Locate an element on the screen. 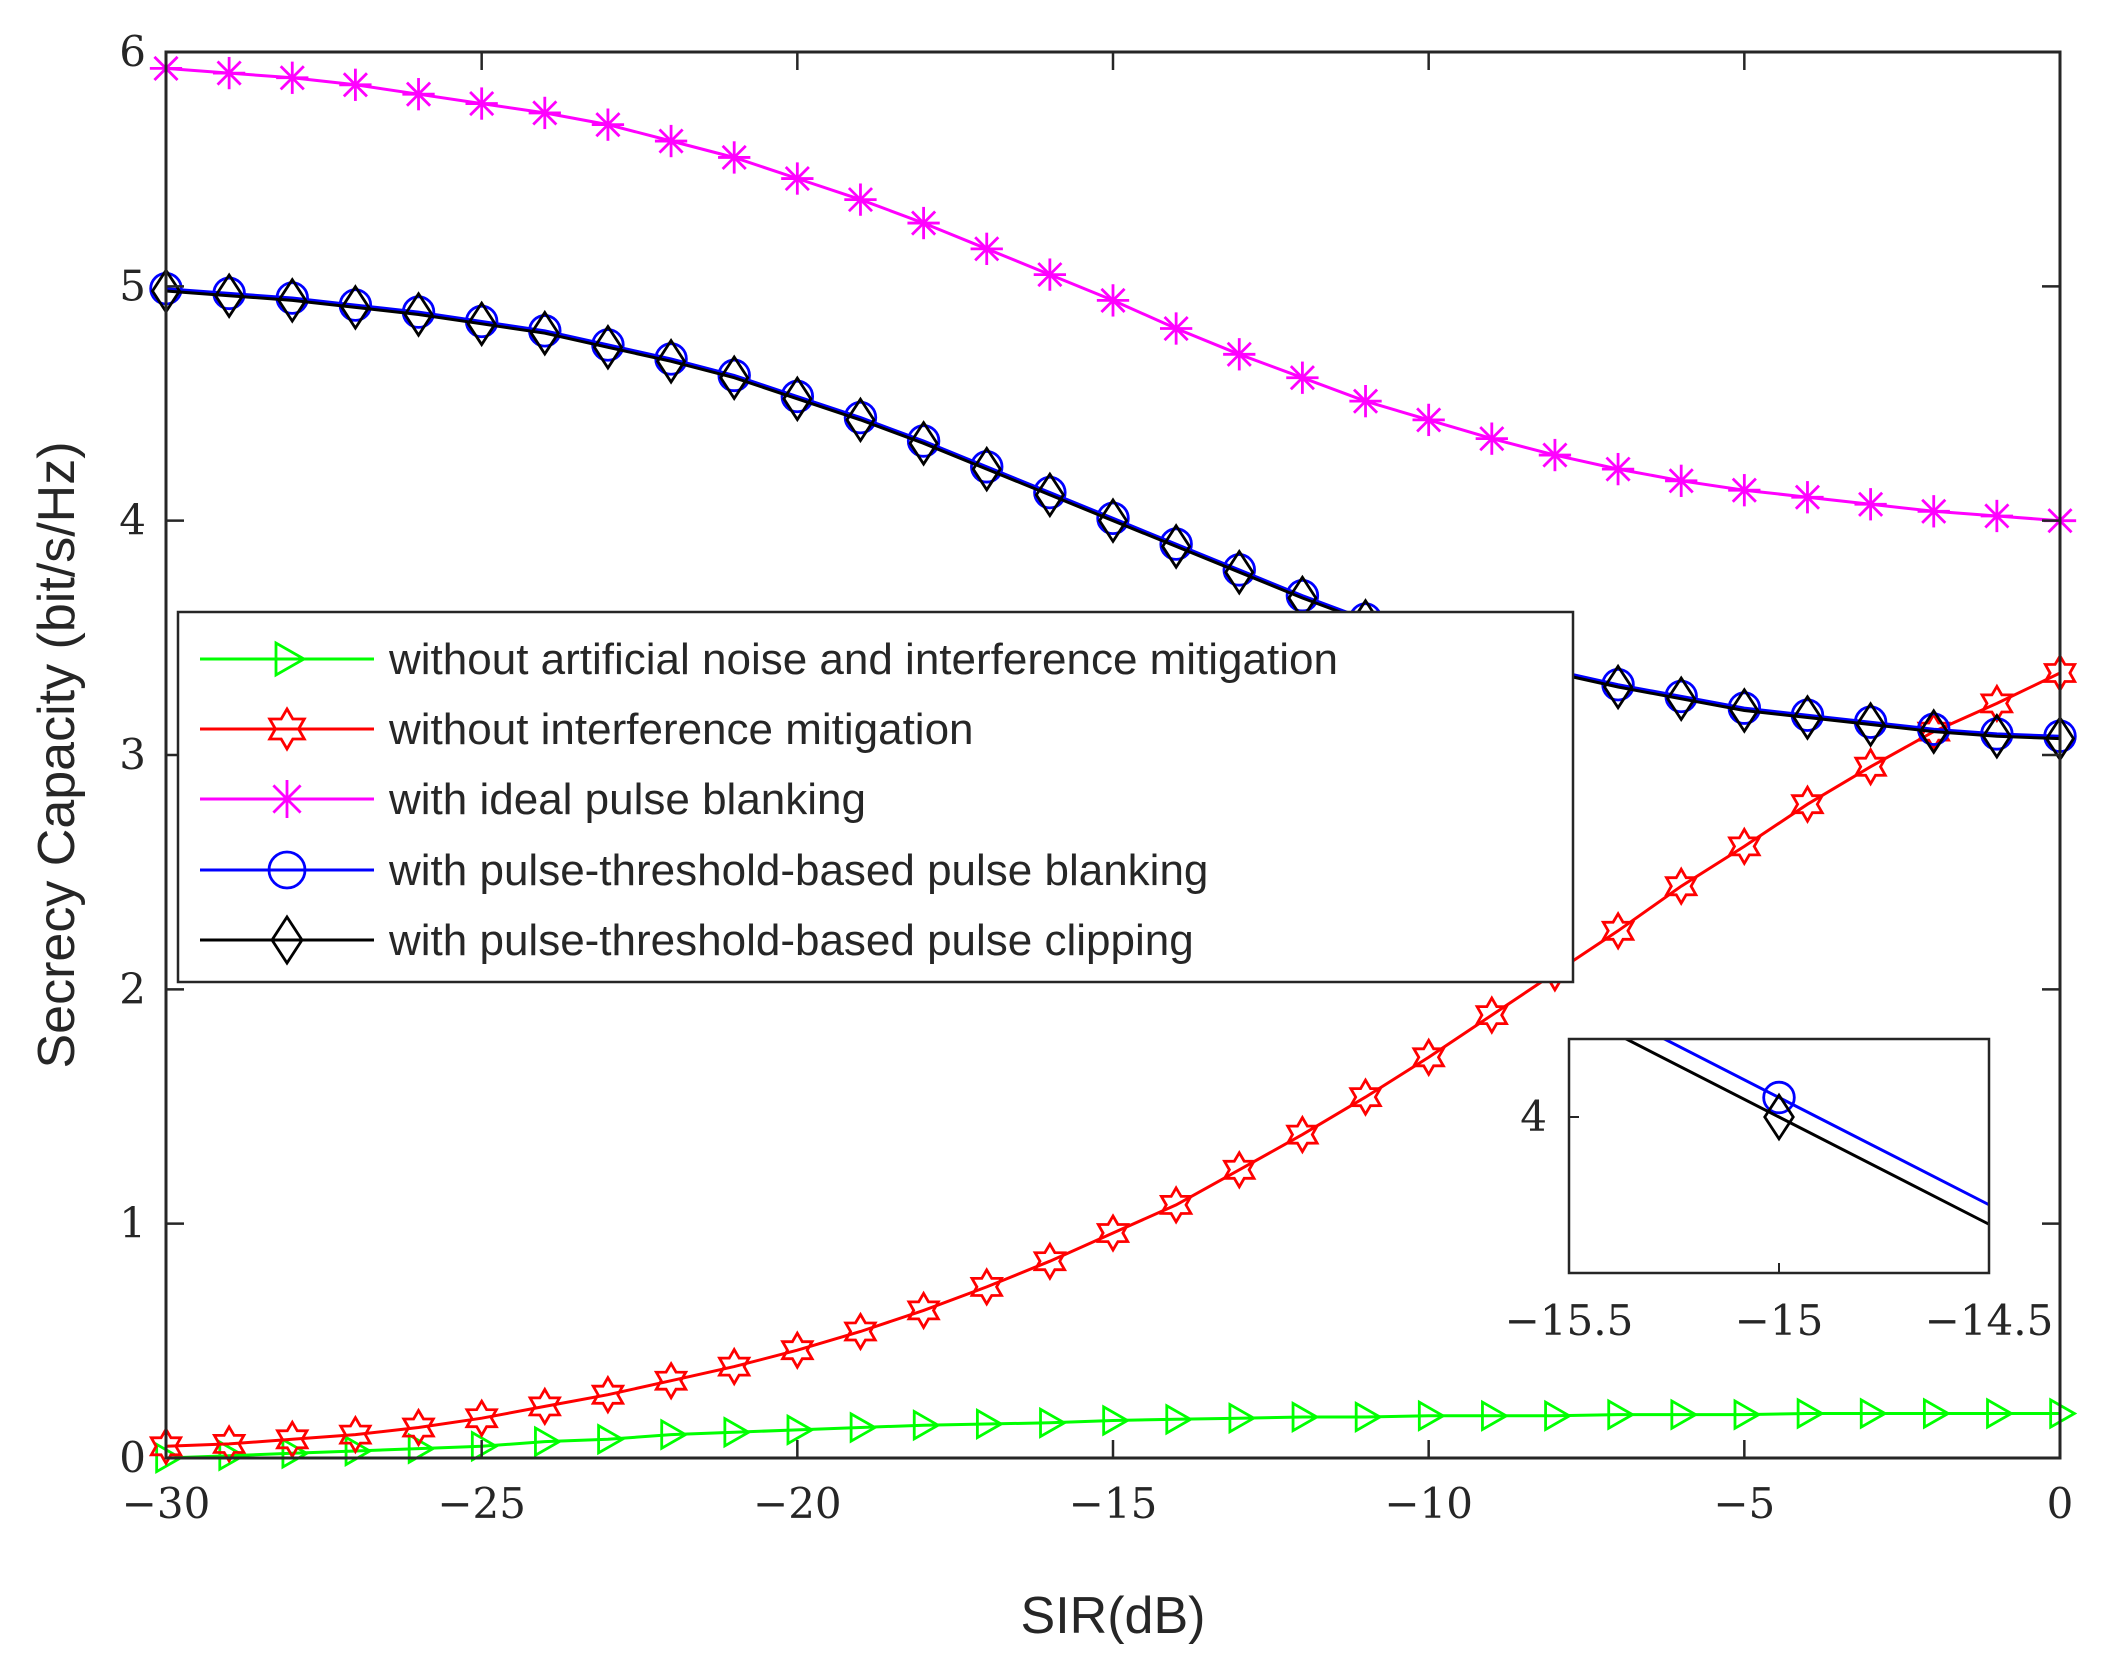 This screenshot has height=1659, width=2106. y-axis-label: Secrecy Capacity (bit/s/Hz) is located at coordinates (57, 754).